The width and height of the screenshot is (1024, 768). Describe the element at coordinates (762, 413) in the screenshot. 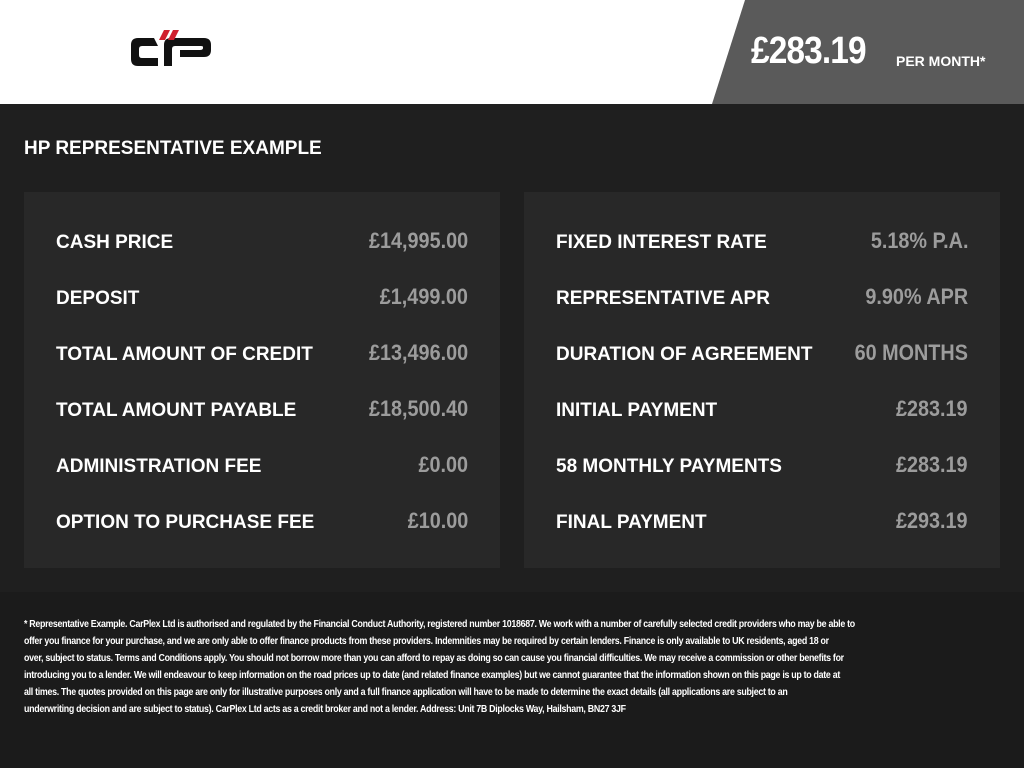

I see `finance-row: INITIAL PAYMENT £283.19` at that location.